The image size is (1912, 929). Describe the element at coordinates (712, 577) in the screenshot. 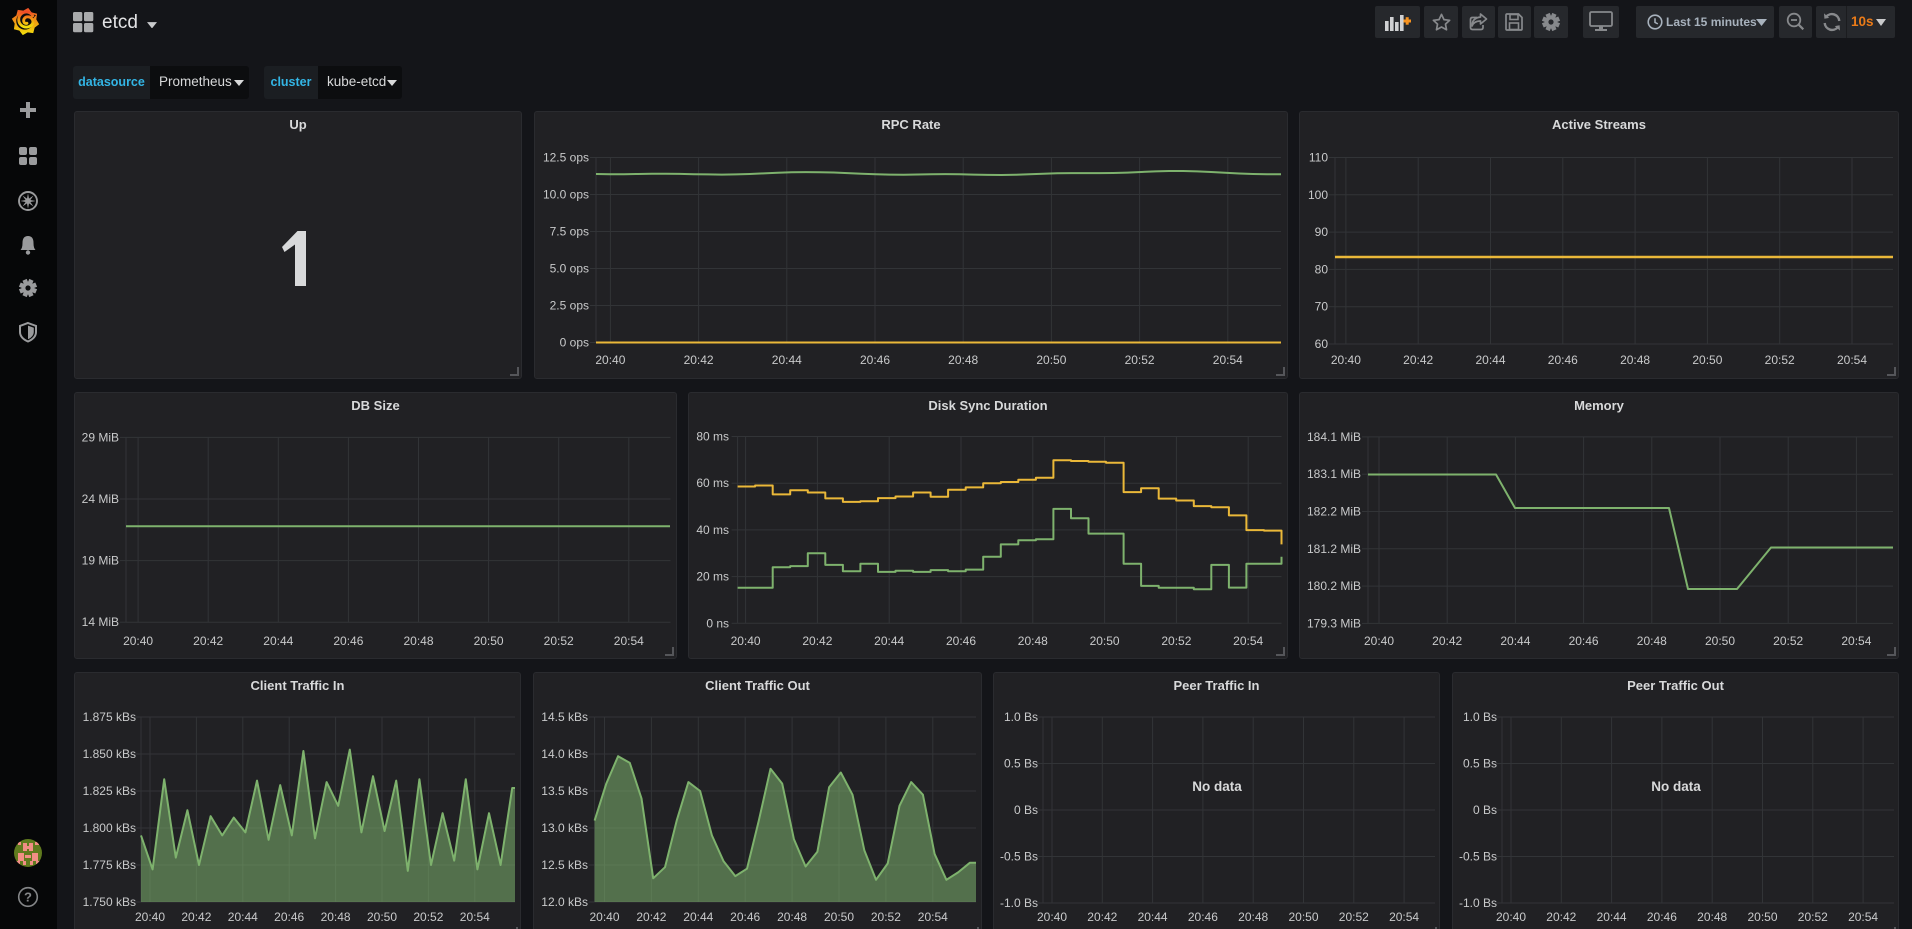

I see `svg-text: 20 ms` at that location.